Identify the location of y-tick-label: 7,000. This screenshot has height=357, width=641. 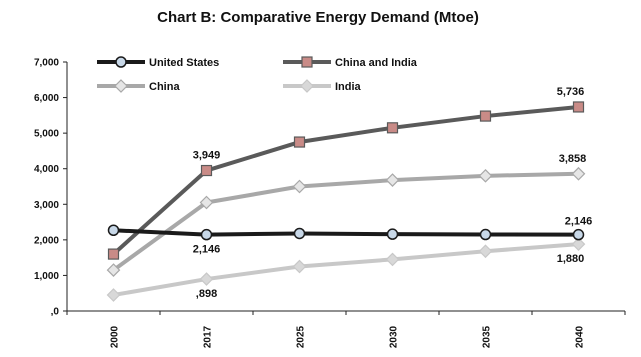
(46, 63).